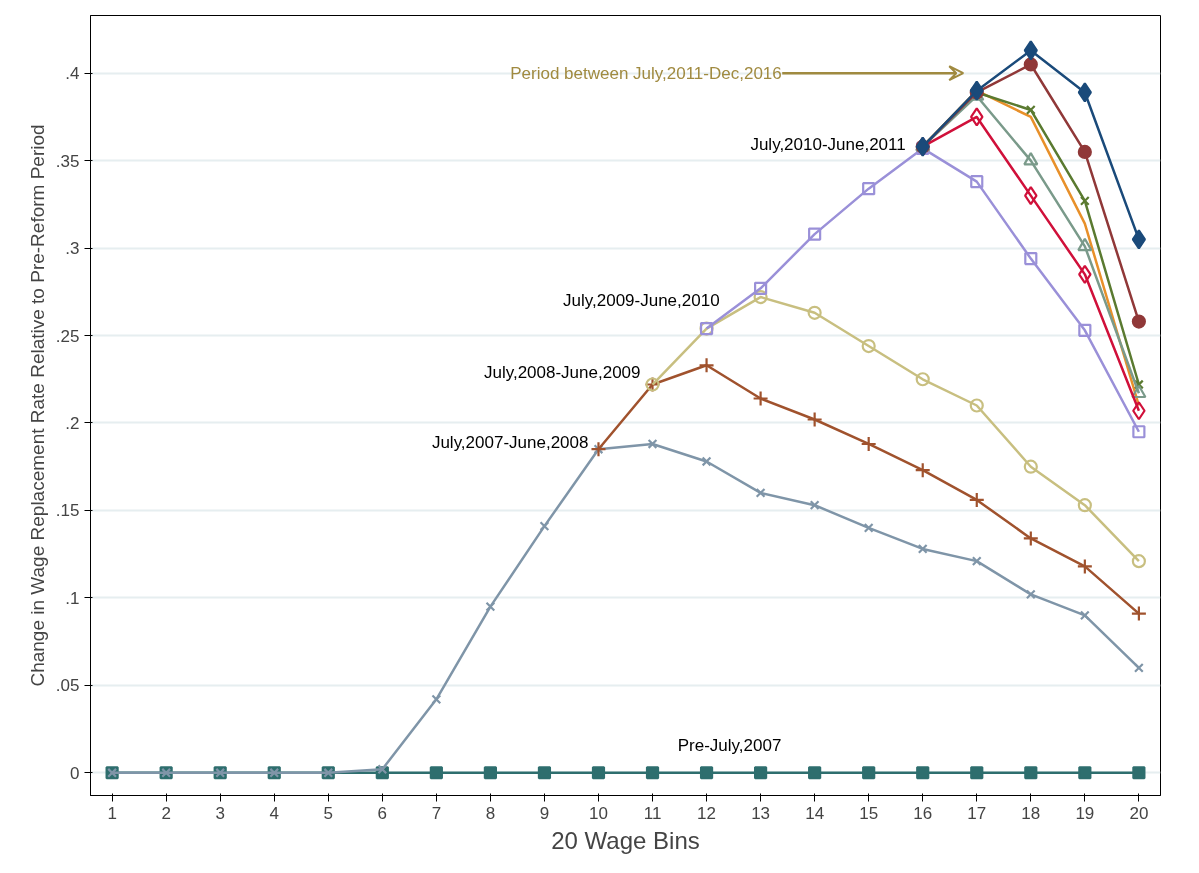 This screenshot has height=873, width=1199. What do you see at coordinates (72, 423) in the screenshot?
I see `y-tick-label: .2` at bounding box center [72, 423].